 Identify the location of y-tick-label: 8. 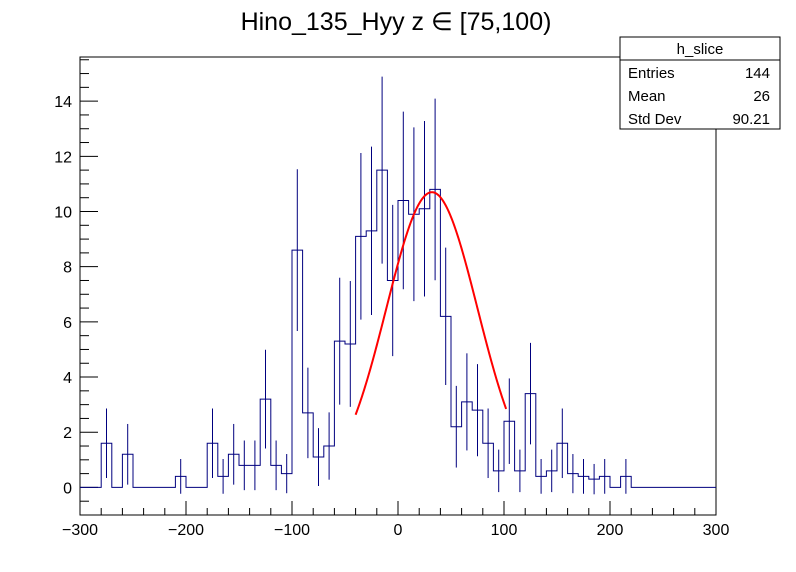
(67, 268).